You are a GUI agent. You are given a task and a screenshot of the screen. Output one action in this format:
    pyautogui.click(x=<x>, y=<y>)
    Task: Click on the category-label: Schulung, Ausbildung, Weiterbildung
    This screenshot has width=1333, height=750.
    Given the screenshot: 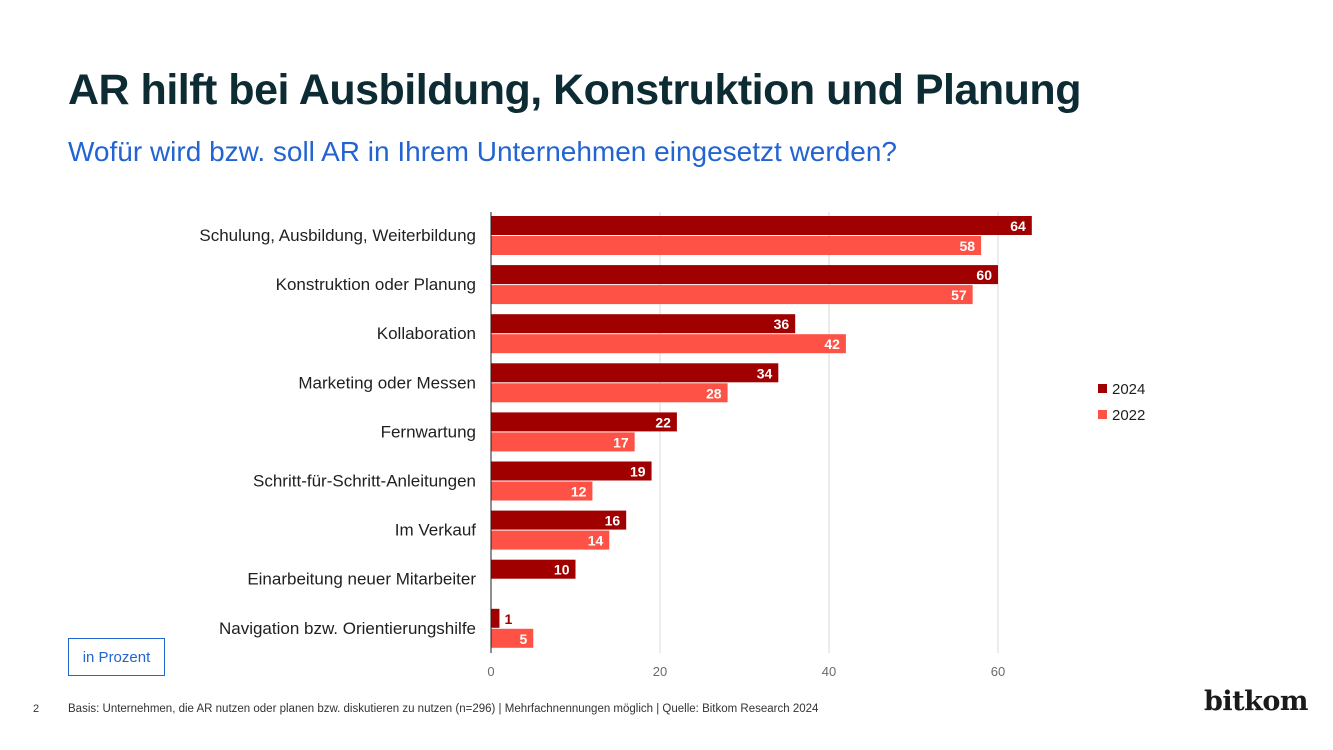 What is the action you would take?
    pyautogui.click(x=337, y=235)
    